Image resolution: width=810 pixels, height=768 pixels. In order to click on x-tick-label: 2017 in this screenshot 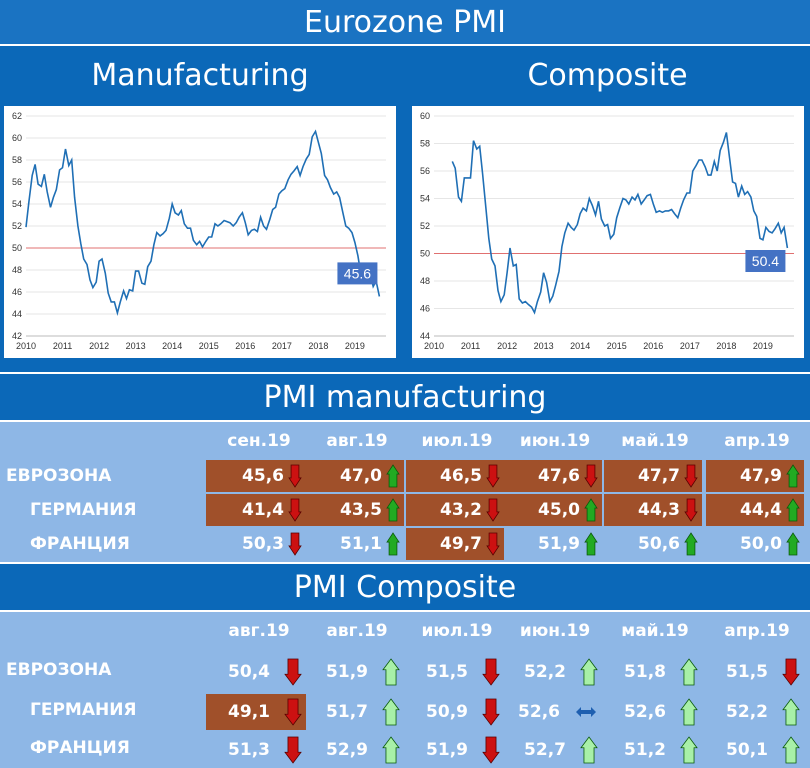, I will do `click(282, 346)`.